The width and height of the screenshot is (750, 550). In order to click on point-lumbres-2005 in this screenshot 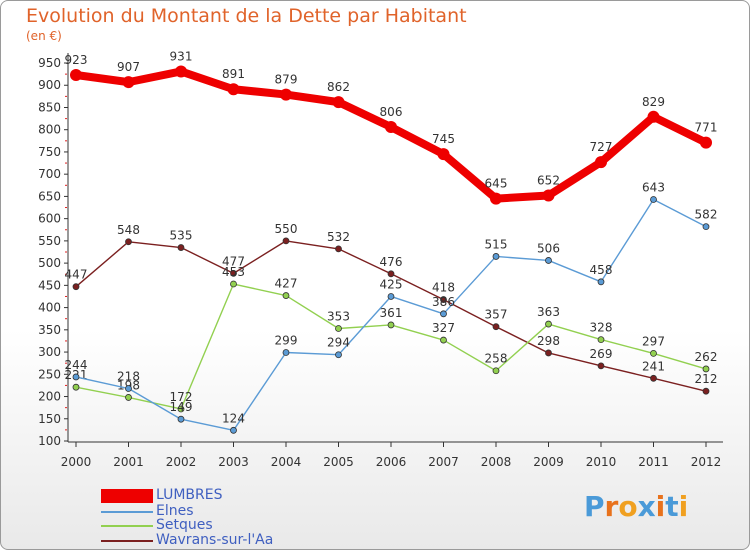, I will do `click(338, 102)`.